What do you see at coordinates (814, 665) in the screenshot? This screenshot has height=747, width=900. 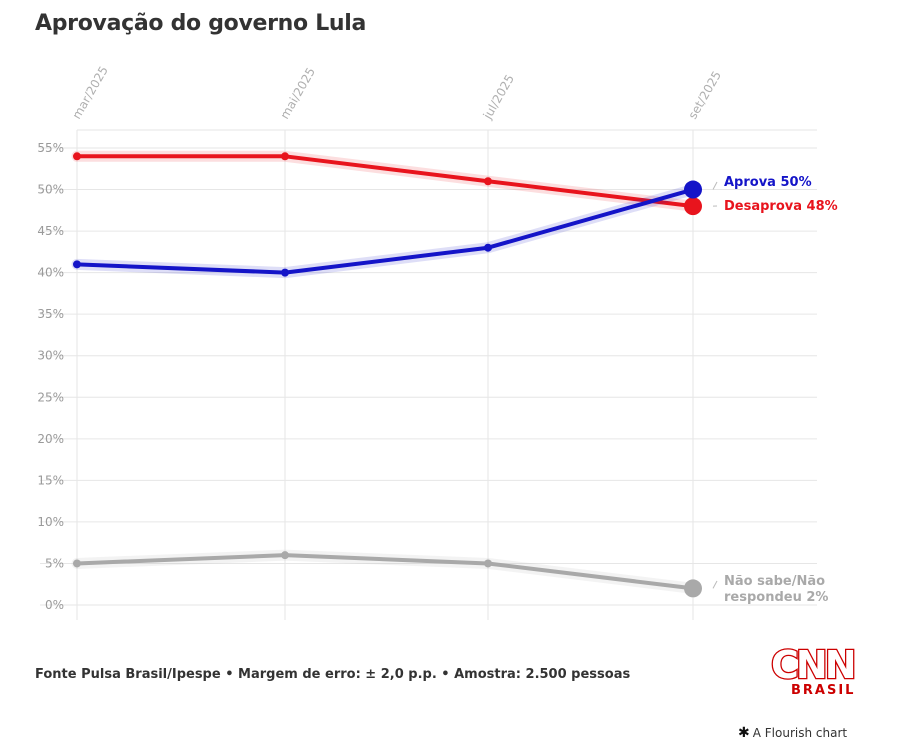 I see `logo-cnn-text: CNN` at bounding box center [814, 665].